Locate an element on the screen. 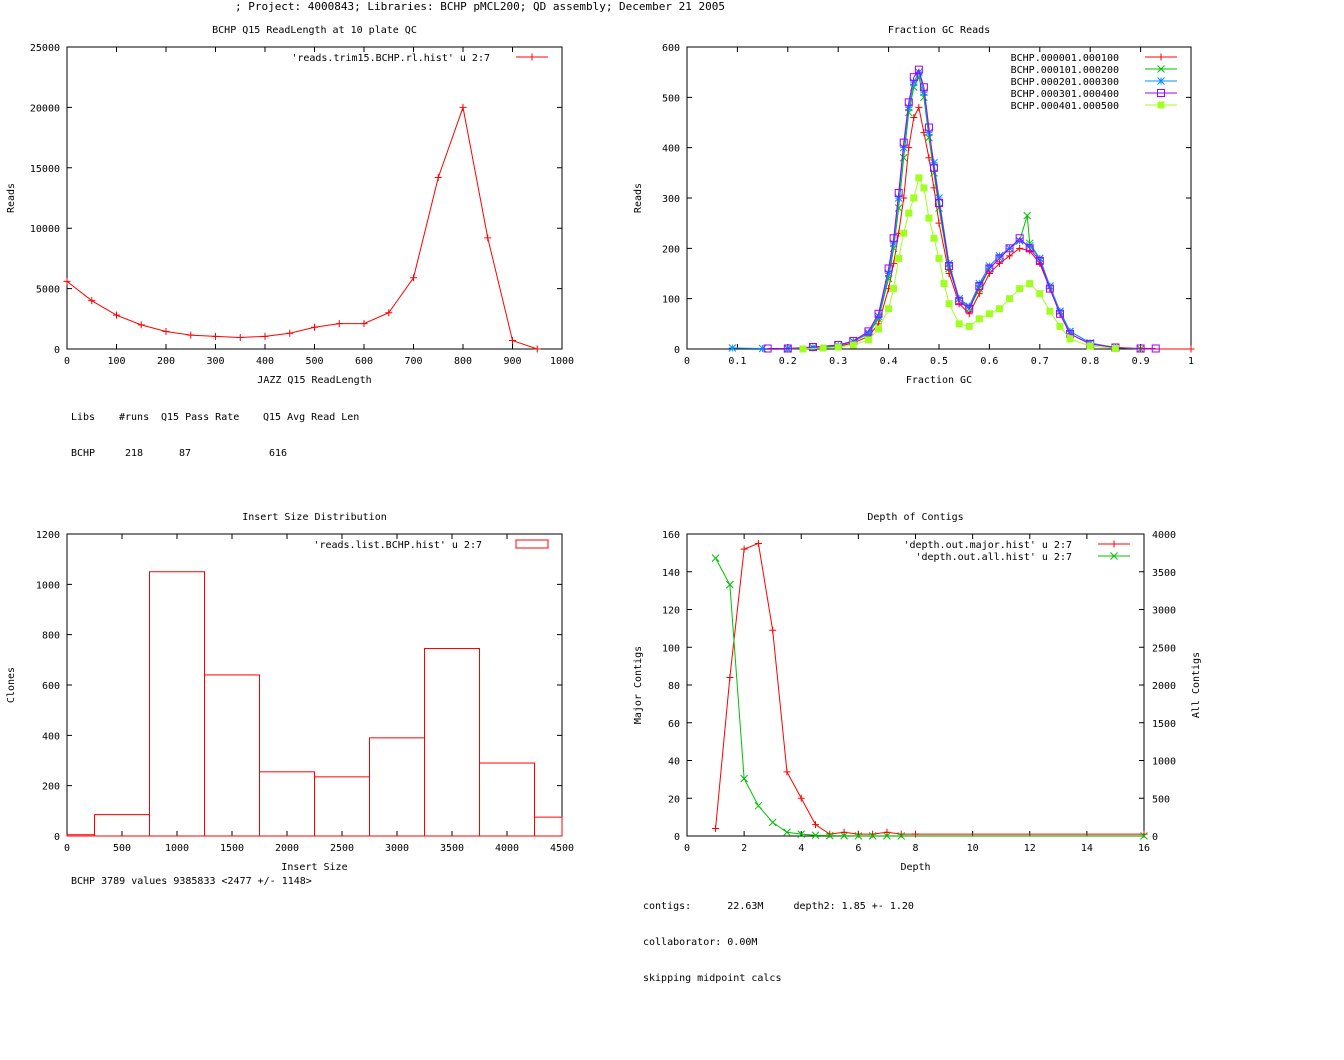 This screenshot has width=1344, height=1060. depth-stats-line-3: skipping midpoint calcs is located at coordinates (712, 978).